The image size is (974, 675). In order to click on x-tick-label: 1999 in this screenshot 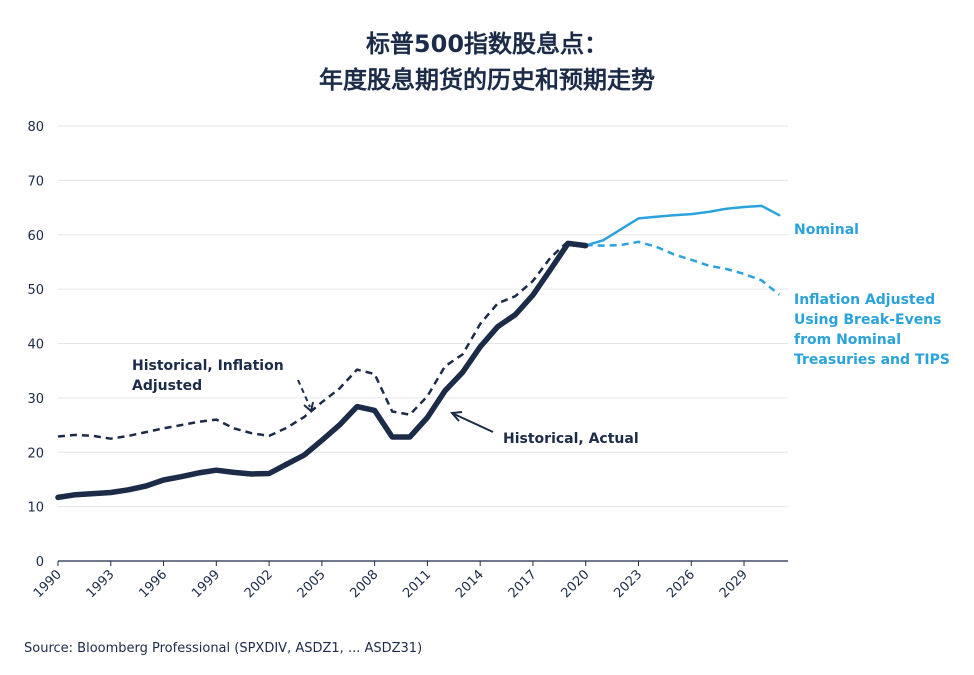, I will do `click(206, 584)`.